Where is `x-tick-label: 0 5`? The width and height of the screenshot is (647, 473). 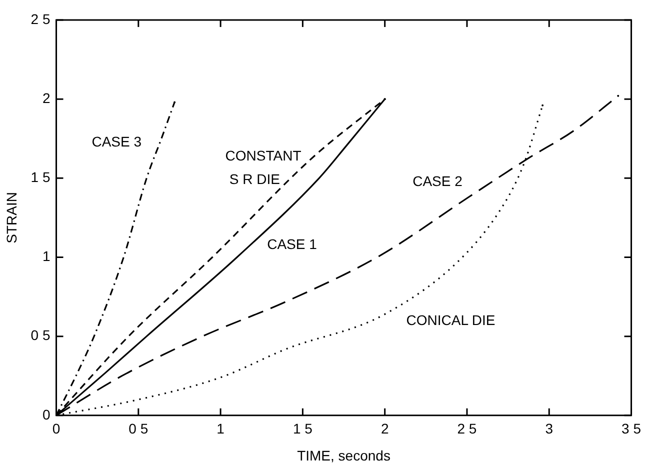
x-tick-label: 0 5 is located at coordinates (138, 428).